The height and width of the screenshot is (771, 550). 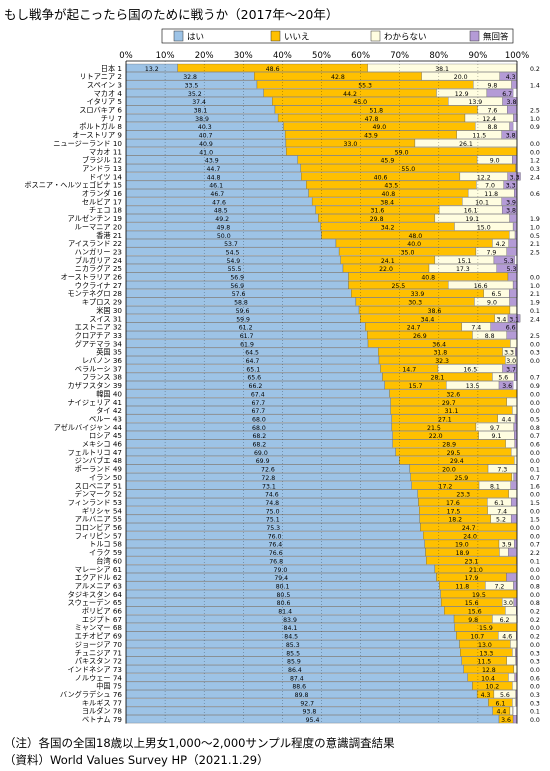 What do you see at coordinates (136, 760) in the screenshot?
I see `source-note: （資料）World Values Survey HP（2021.1.29）` at bounding box center [136, 760].